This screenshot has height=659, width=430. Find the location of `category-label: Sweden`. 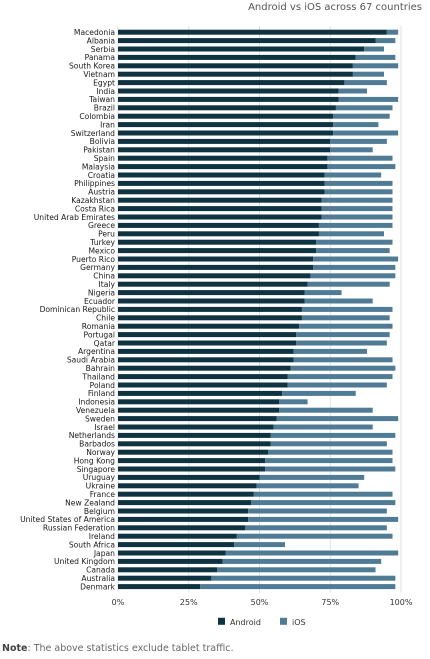

category-label: Sweden is located at coordinates (100, 418).